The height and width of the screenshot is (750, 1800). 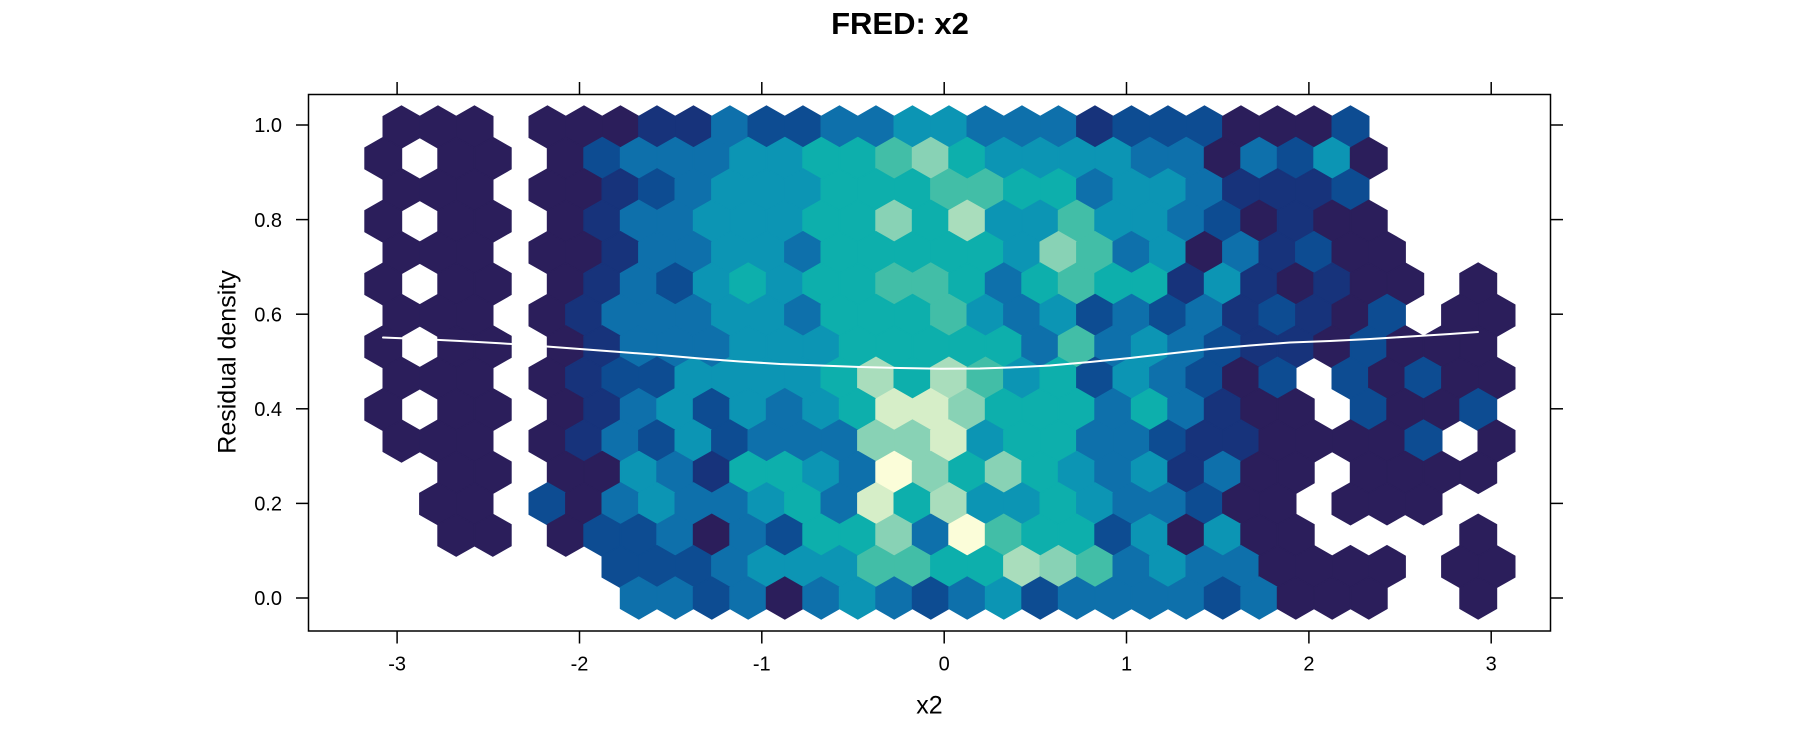 I want to click on svg-text: 1, so click(x=1126, y=665).